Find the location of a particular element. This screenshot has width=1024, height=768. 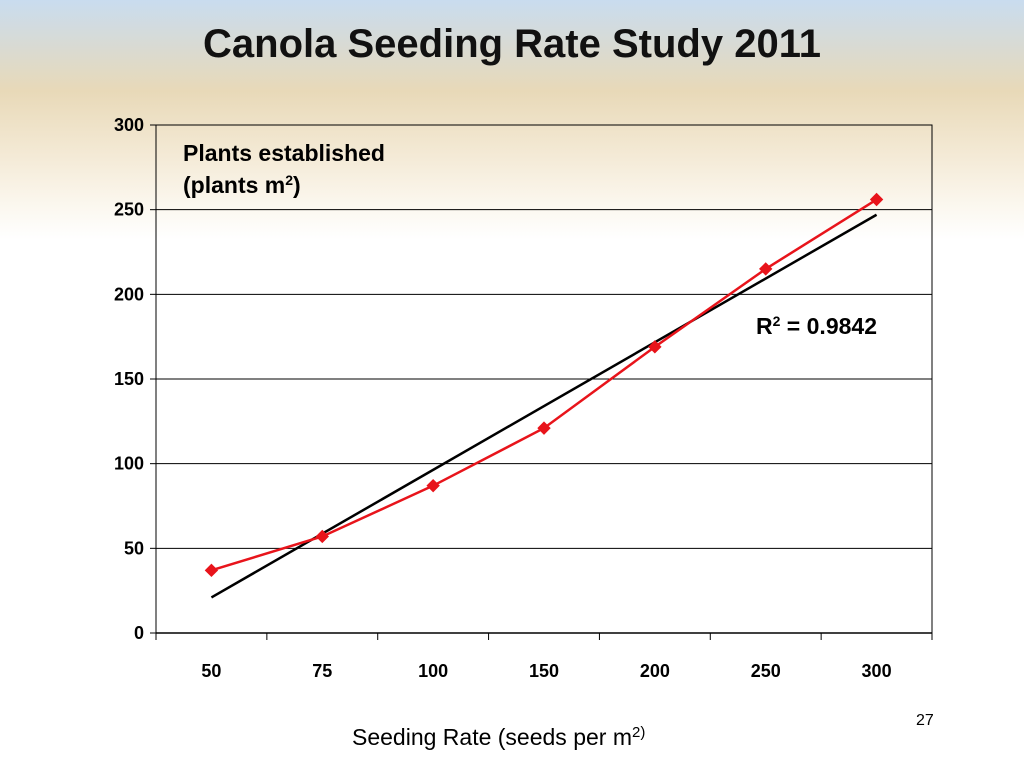

y-tick-label: 300 is located at coordinates (129, 125).